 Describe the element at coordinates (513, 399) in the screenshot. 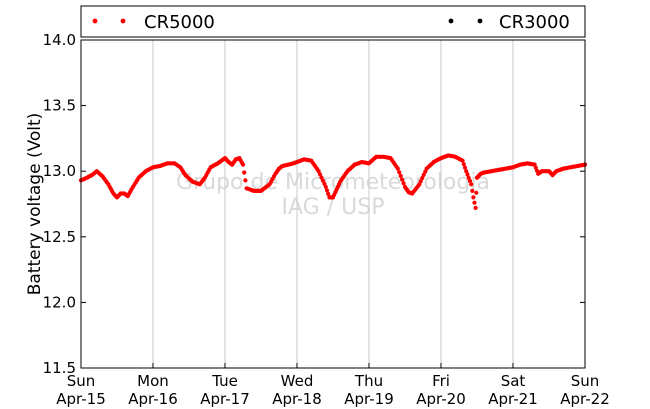

I see `x-tick-label-date: Apr-21` at that location.